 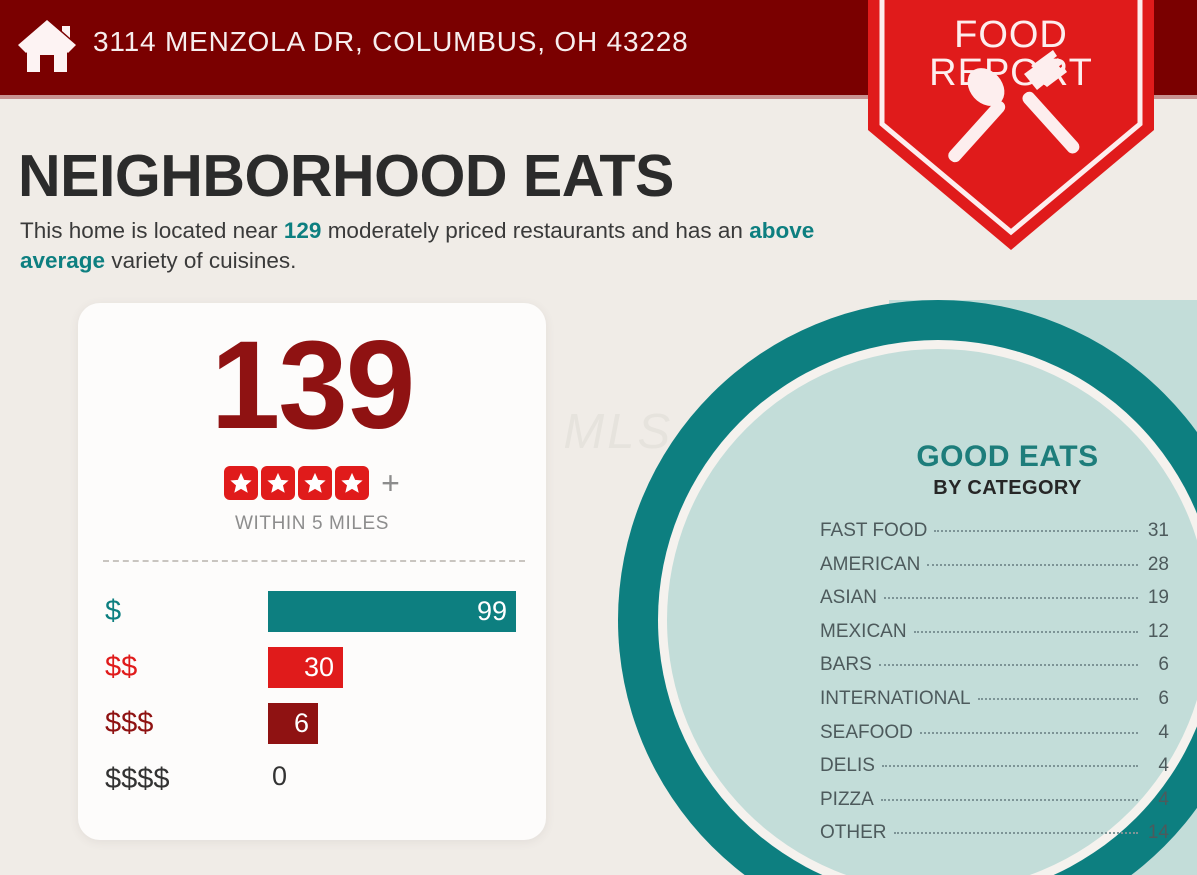 What do you see at coordinates (994, 772) in the screenshot?
I see `category-row: DELIS 4` at bounding box center [994, 772].